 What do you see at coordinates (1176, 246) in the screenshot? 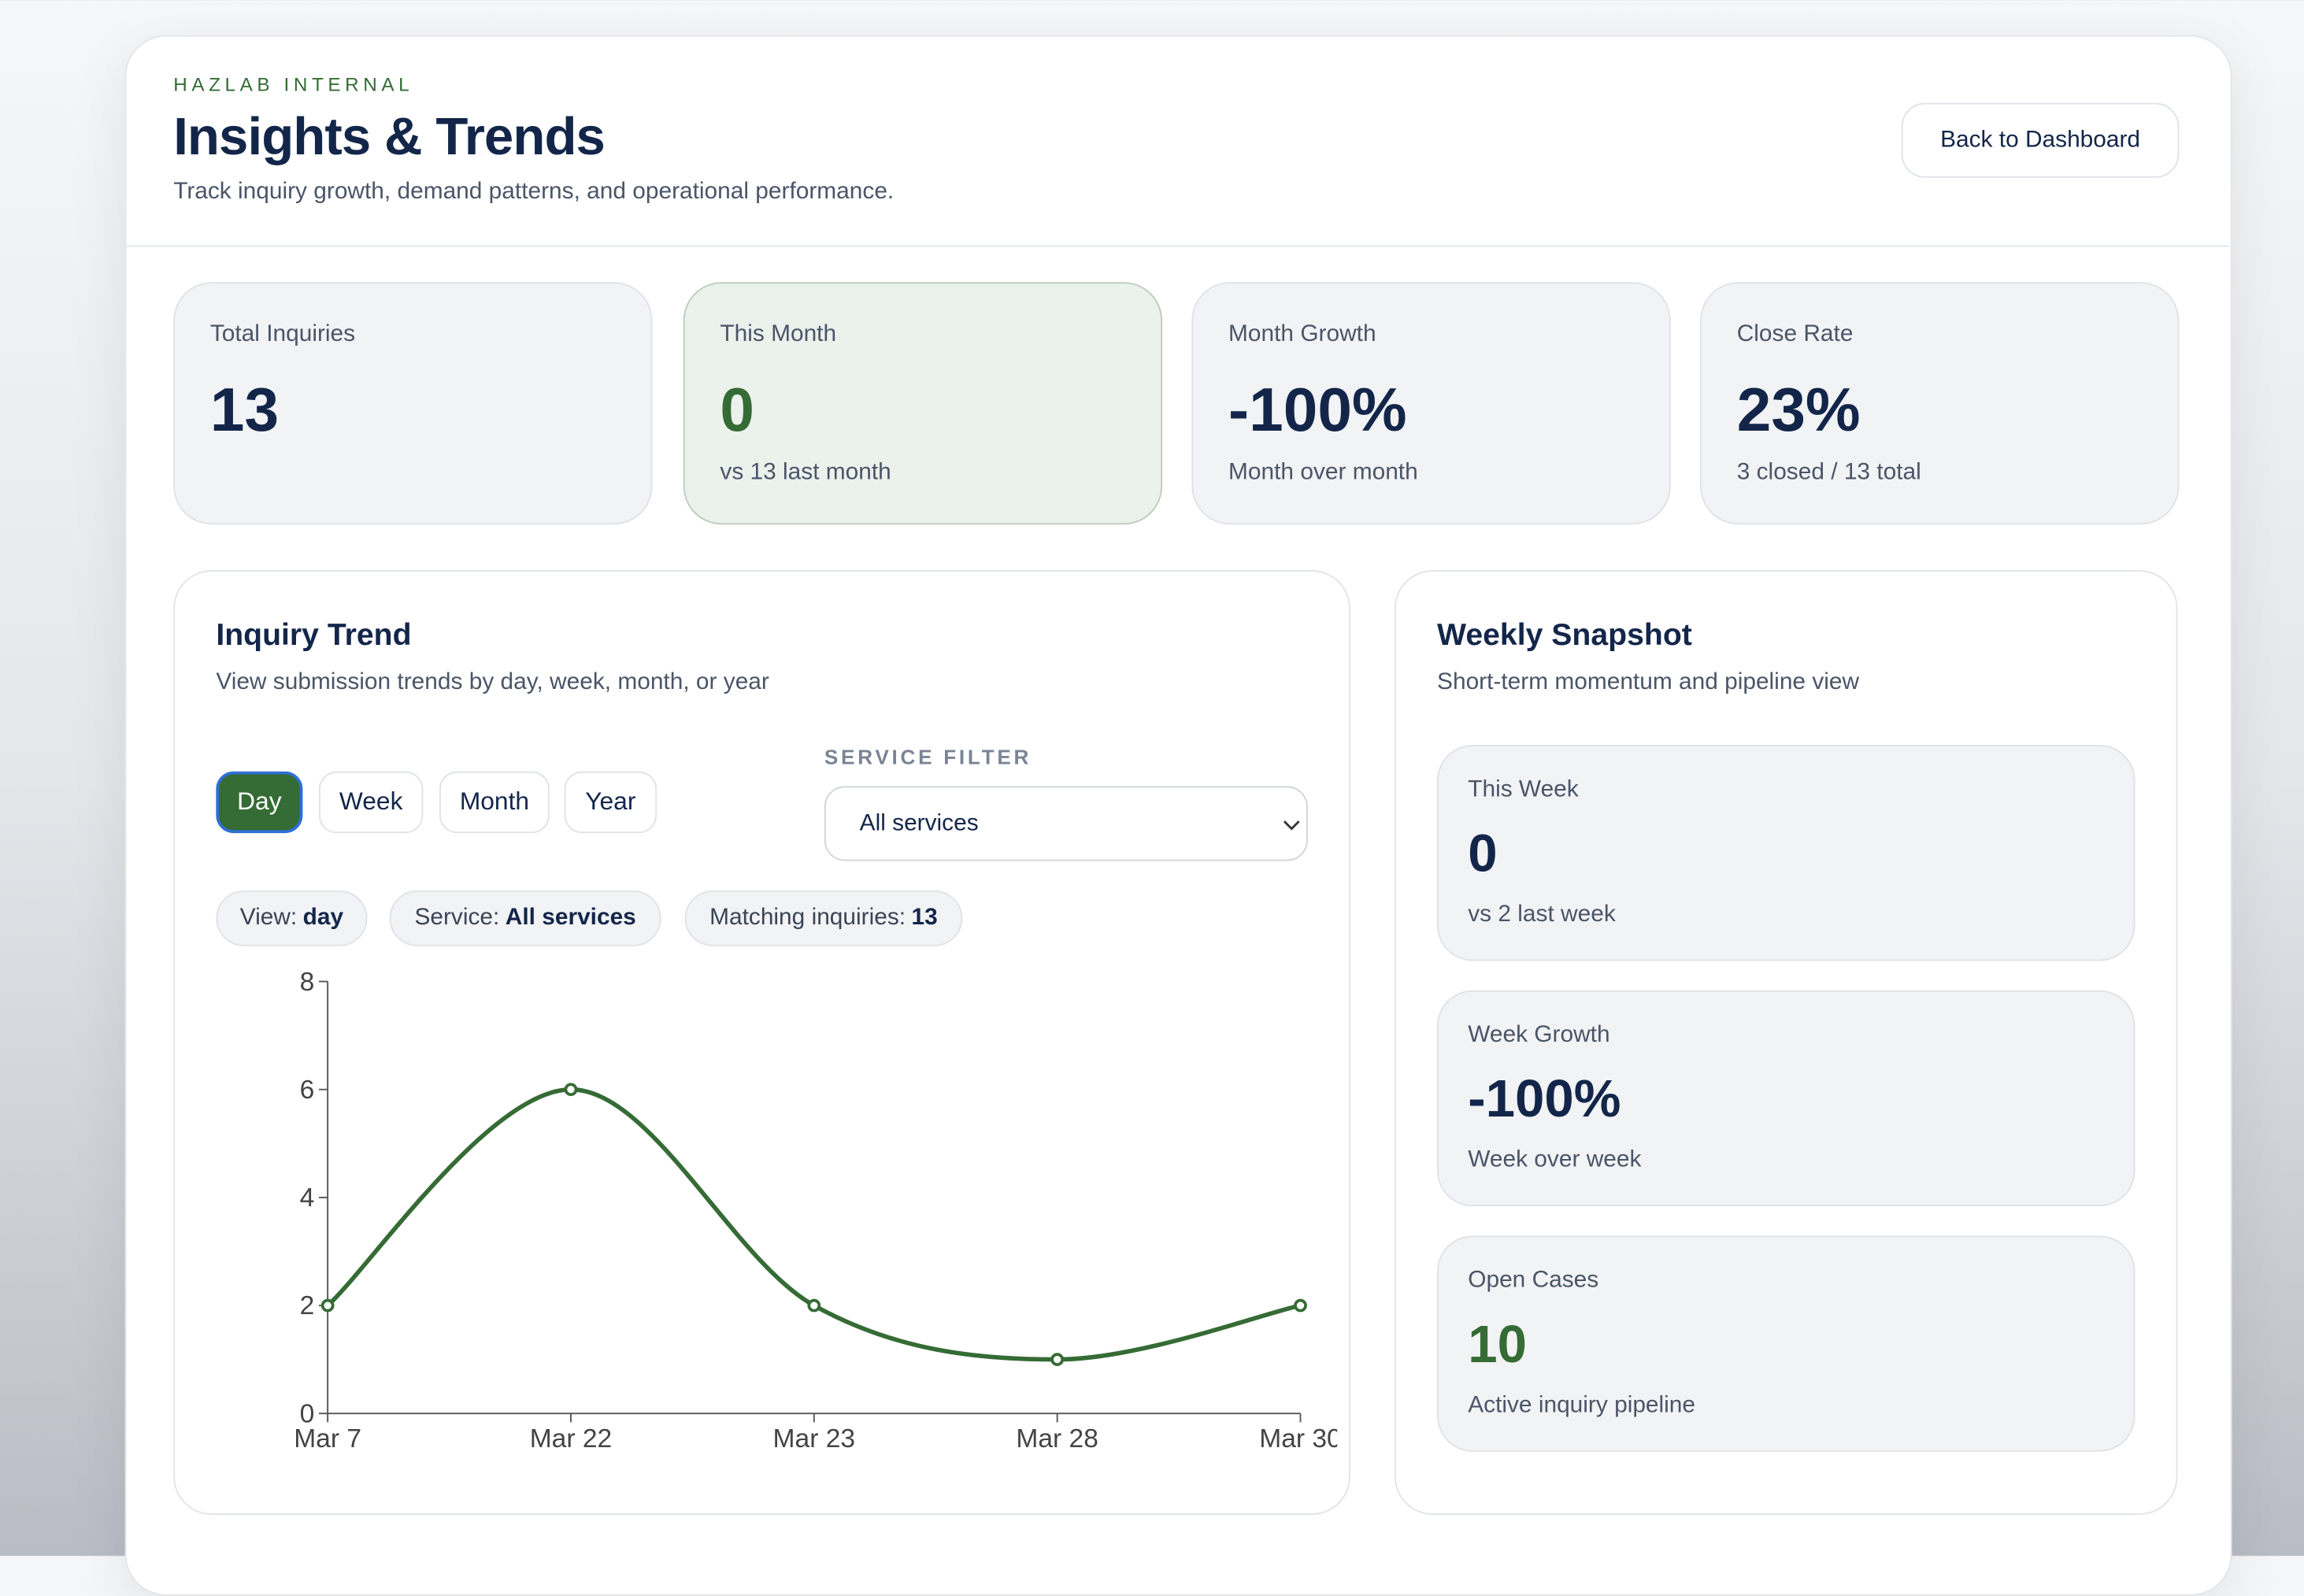
I see `divider` at bounding box center [1176, 246].